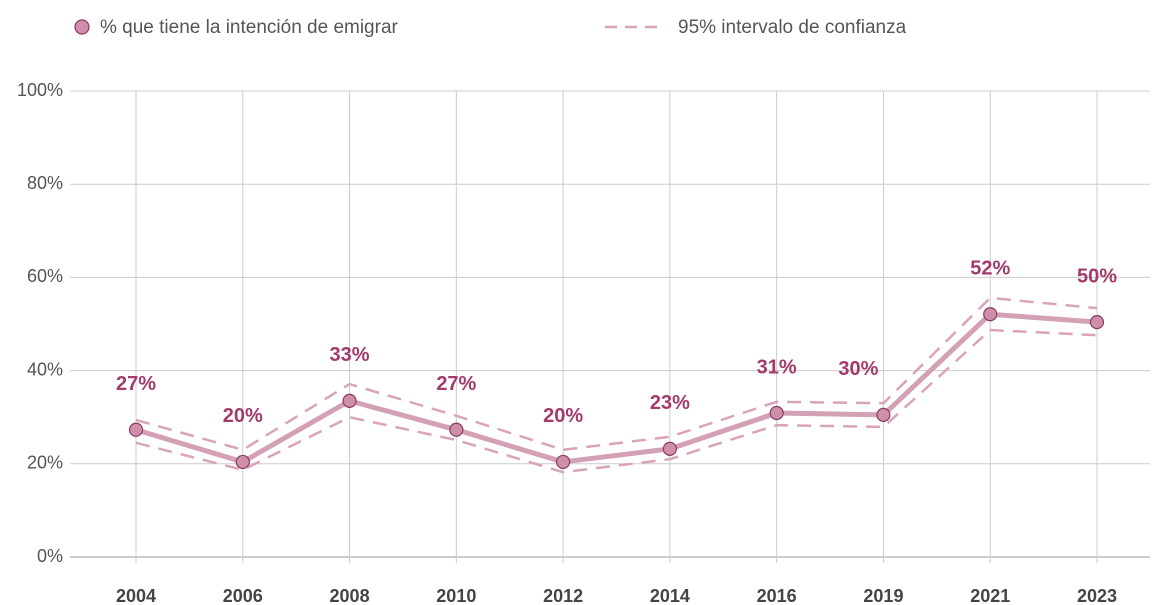  Describe the element at coordinates (136, 595) in the screenshot. I see `x-tick-label: 2004` at that location.